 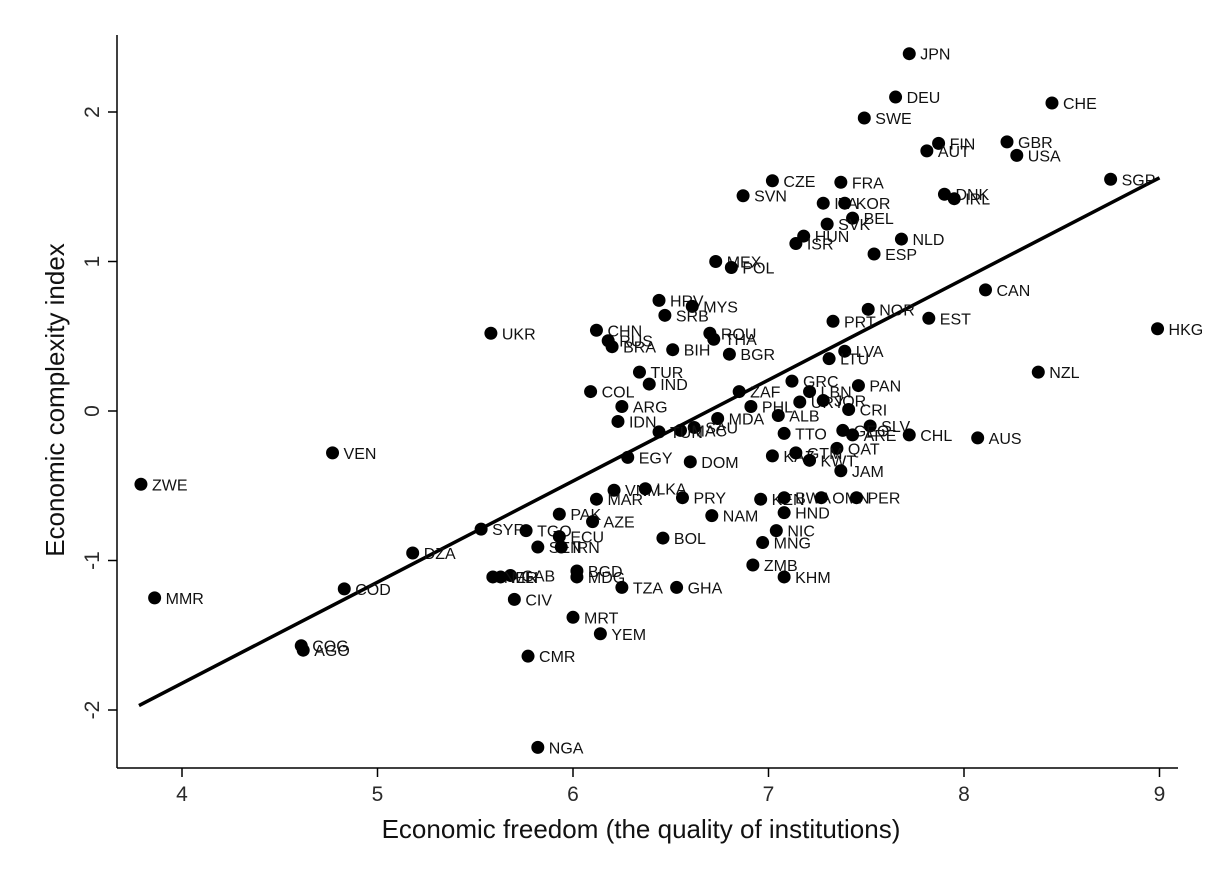 What do you see at coordinates (811, 434) in the screenshot?
I see `point-label: TTO` at bounding box center [811, 434].